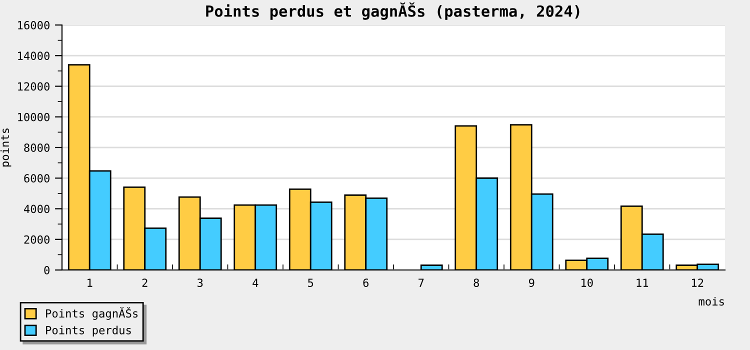 This screenshot has width=750, height=350. I want to click on y-tick-label: 16000, so click(34, 25).